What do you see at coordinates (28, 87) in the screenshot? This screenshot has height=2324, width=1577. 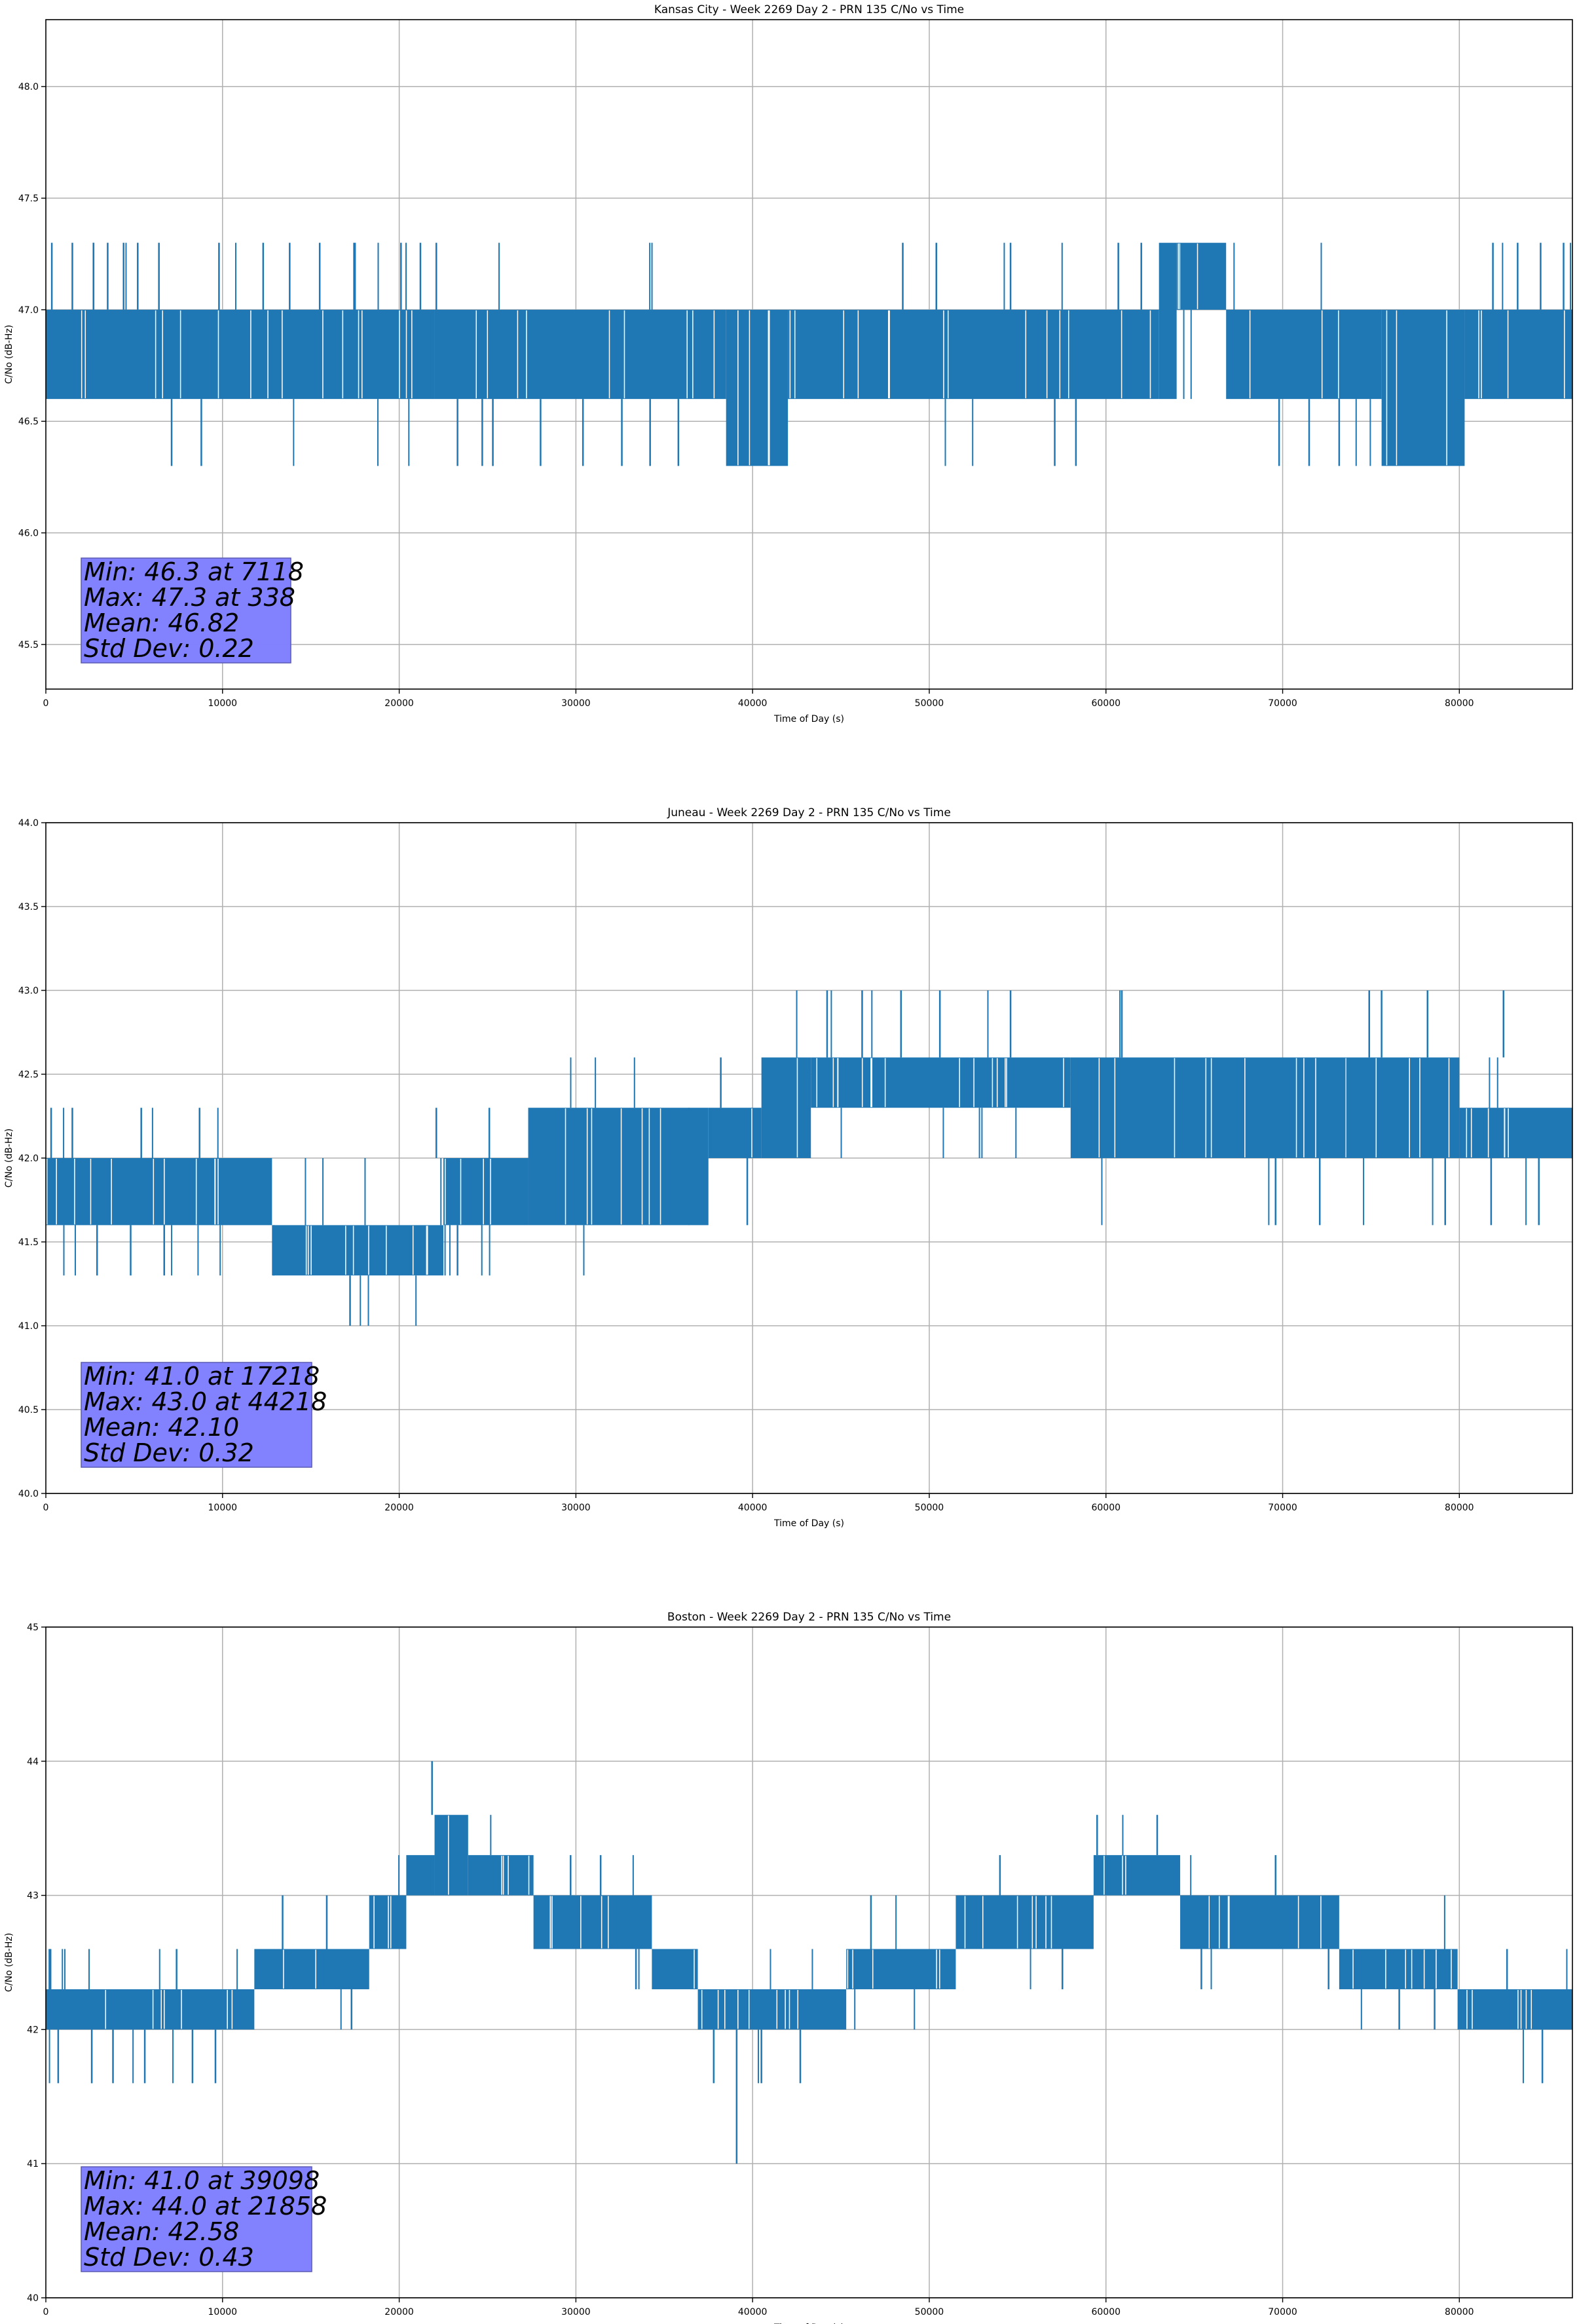 I see `y-tick-label: 48.0` at bounding box center [28, 87].